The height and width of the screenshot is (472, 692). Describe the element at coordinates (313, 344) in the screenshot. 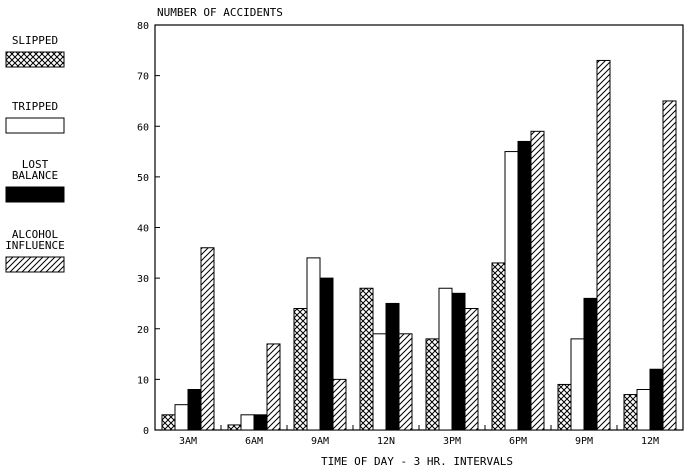

I see `bar-tripped-9am` at that location.